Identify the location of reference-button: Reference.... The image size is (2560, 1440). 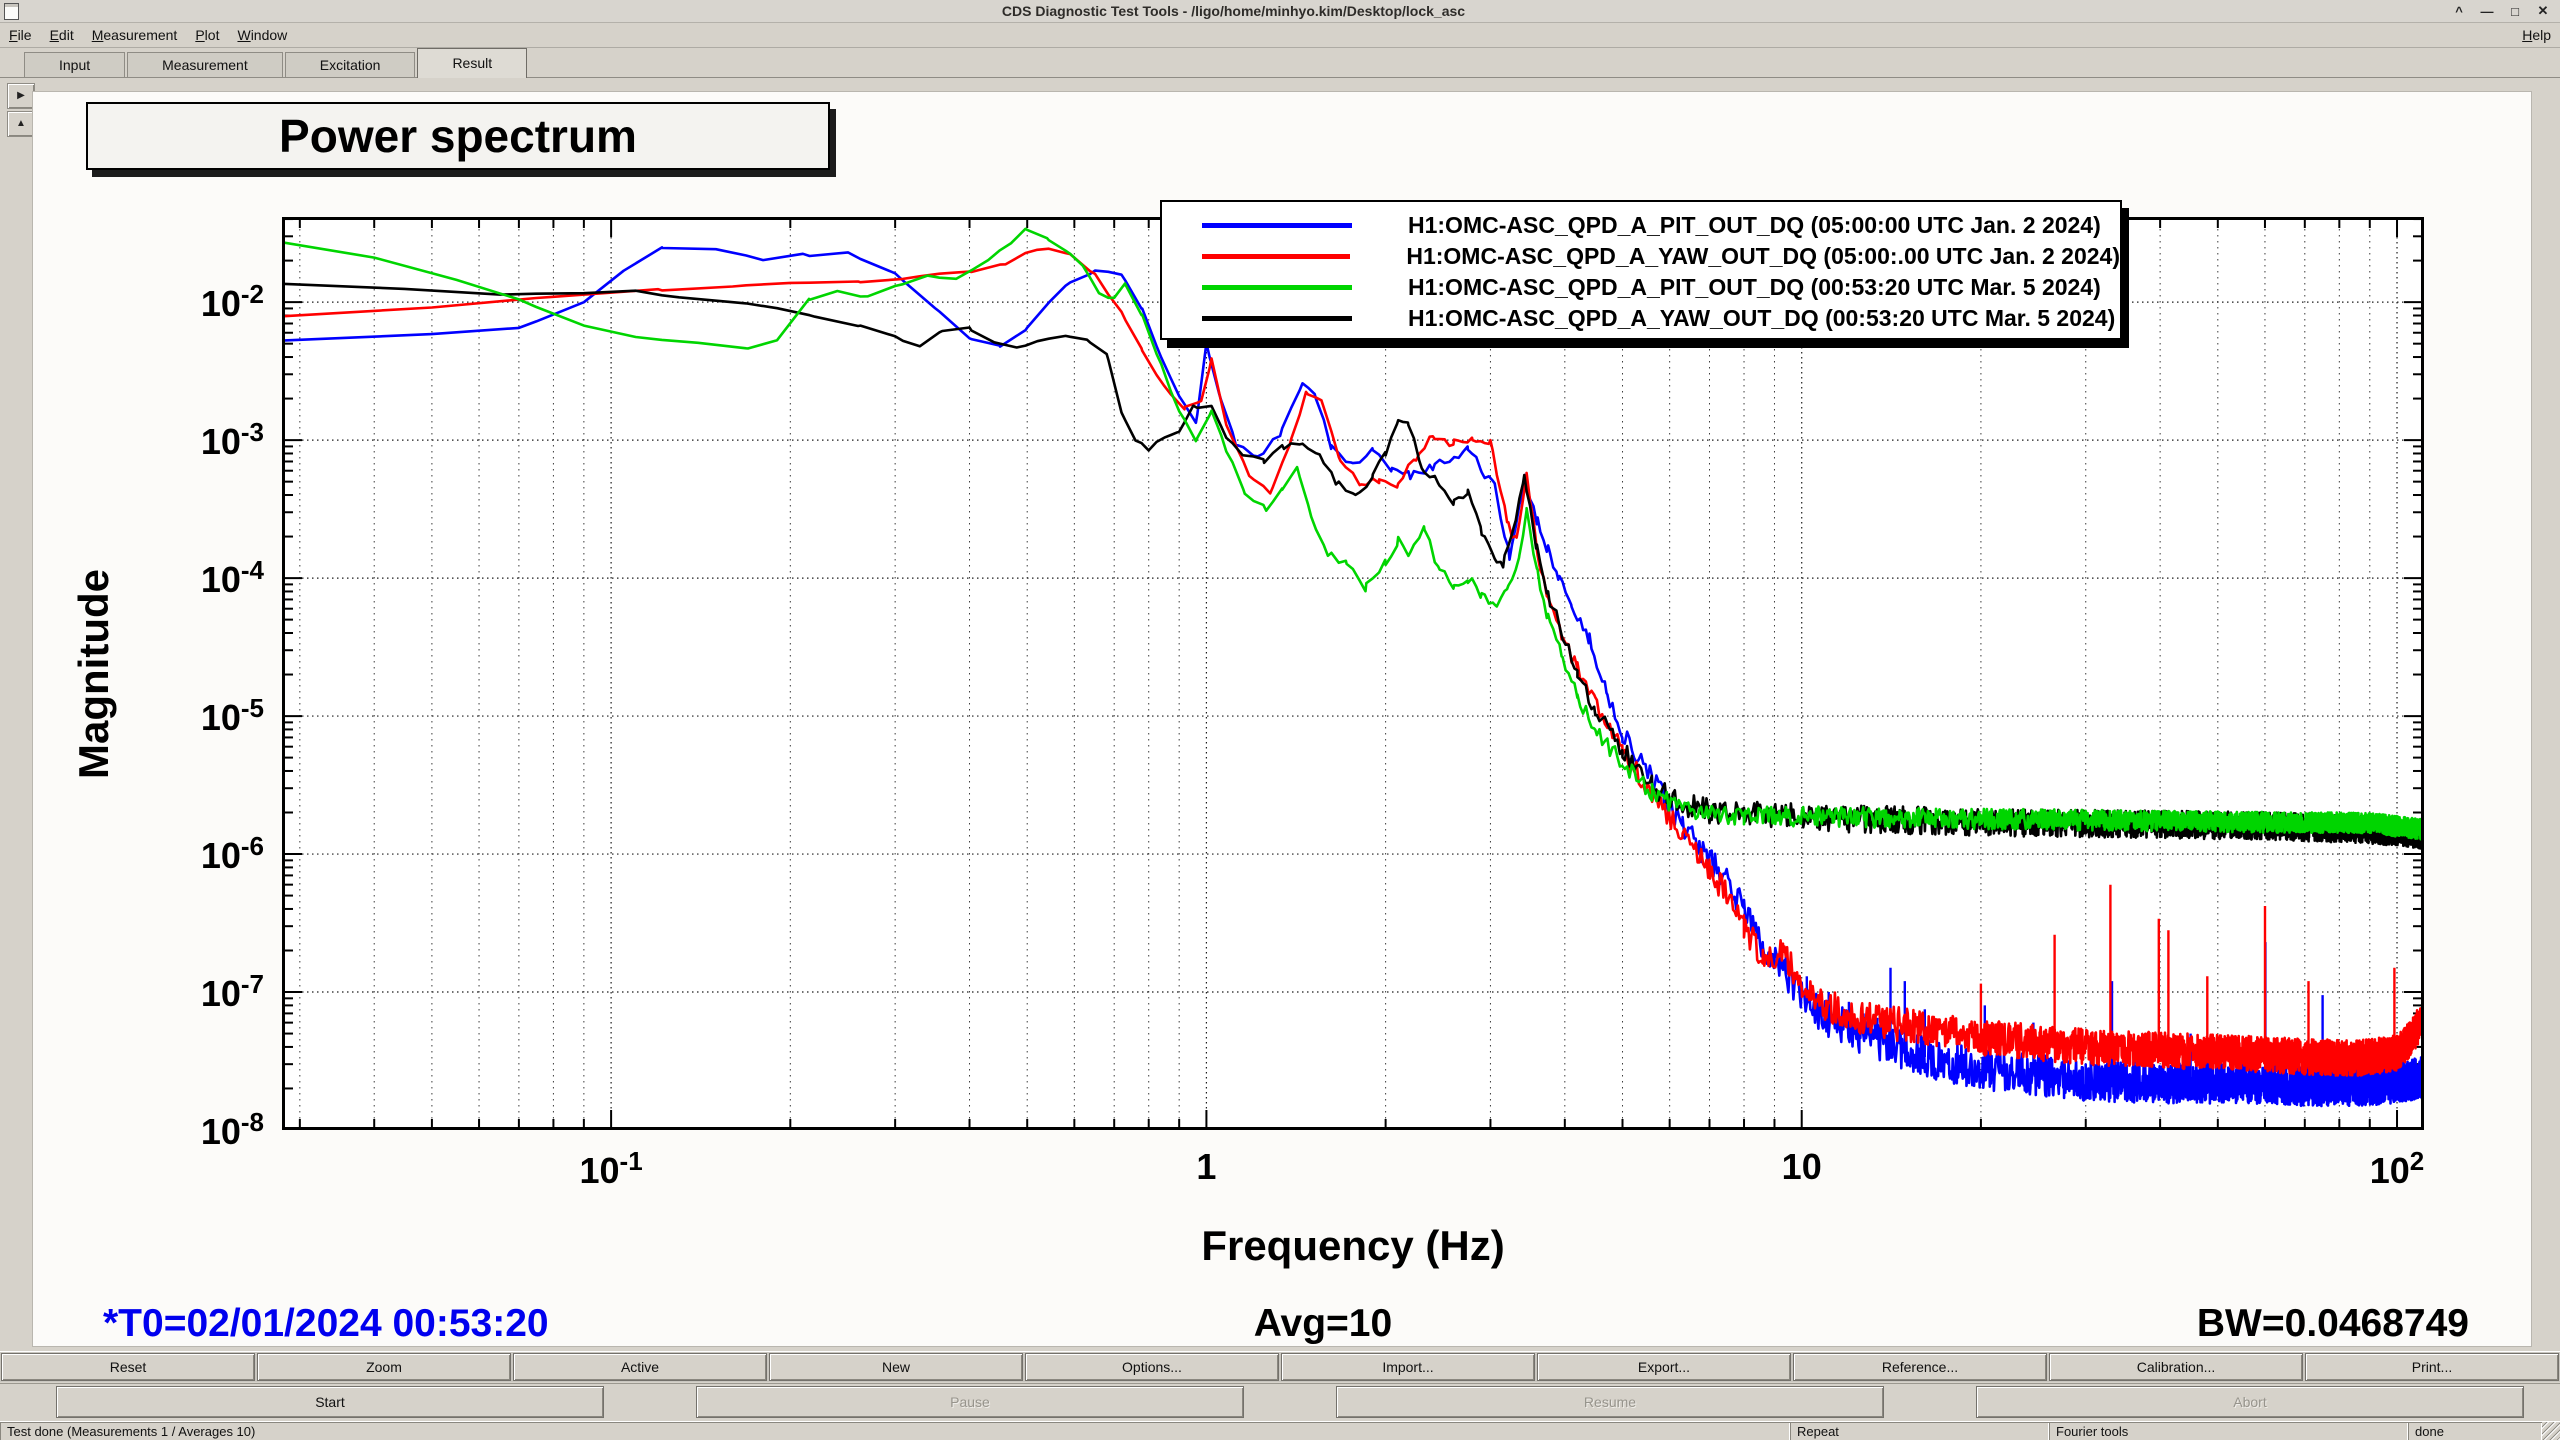
(1920, 1367).